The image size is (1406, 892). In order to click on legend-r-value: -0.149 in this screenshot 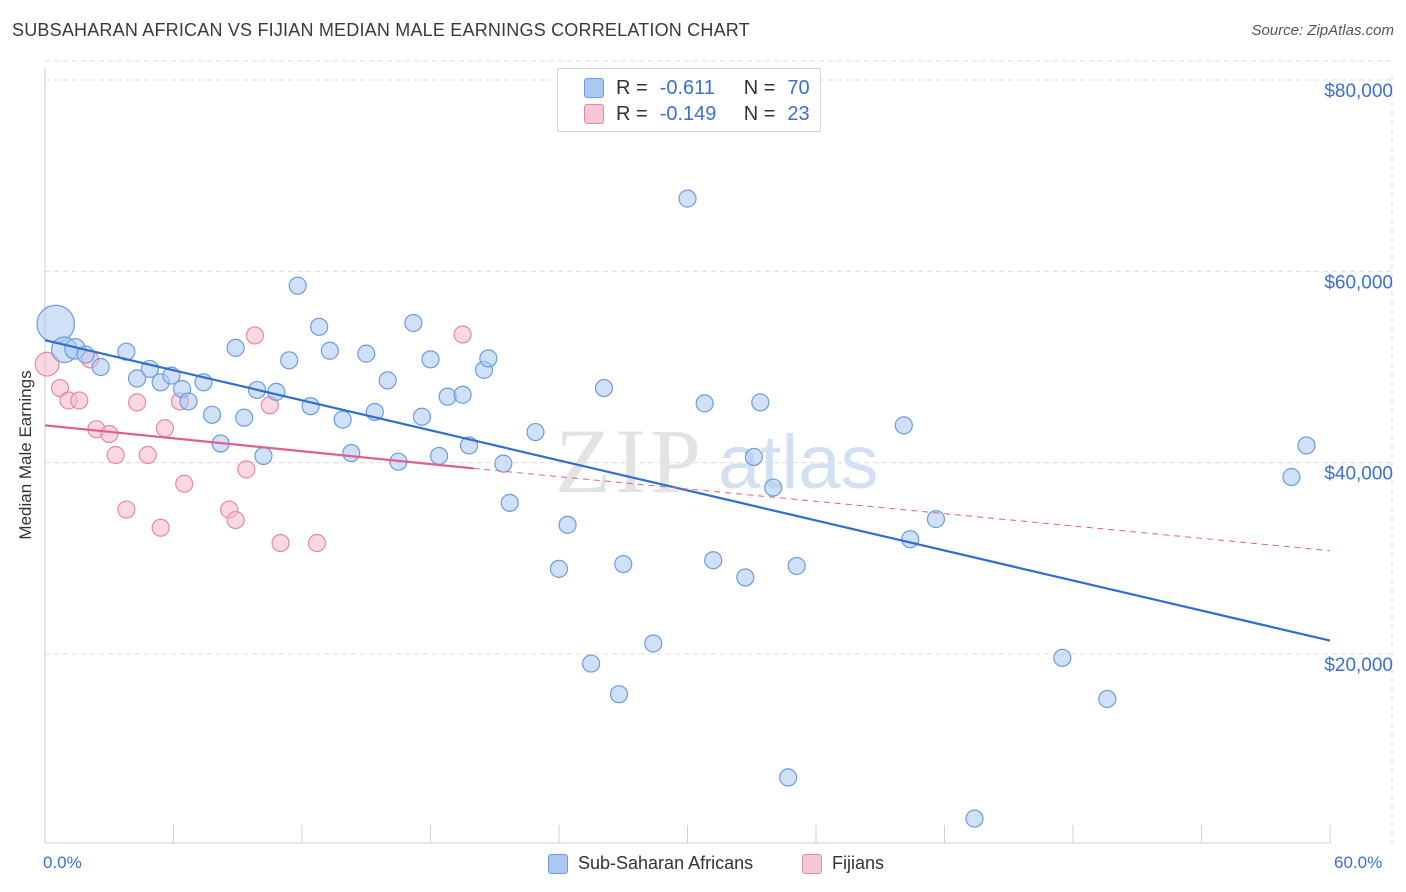, I will do `click(688, 113)`.